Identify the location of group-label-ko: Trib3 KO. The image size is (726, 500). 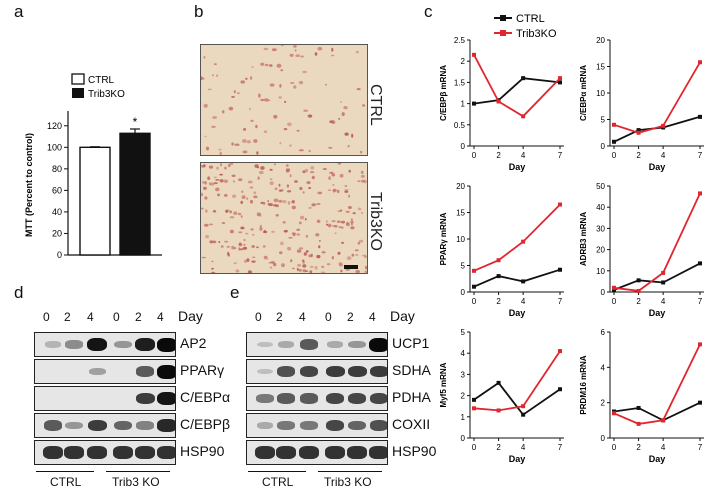
(348, 482).